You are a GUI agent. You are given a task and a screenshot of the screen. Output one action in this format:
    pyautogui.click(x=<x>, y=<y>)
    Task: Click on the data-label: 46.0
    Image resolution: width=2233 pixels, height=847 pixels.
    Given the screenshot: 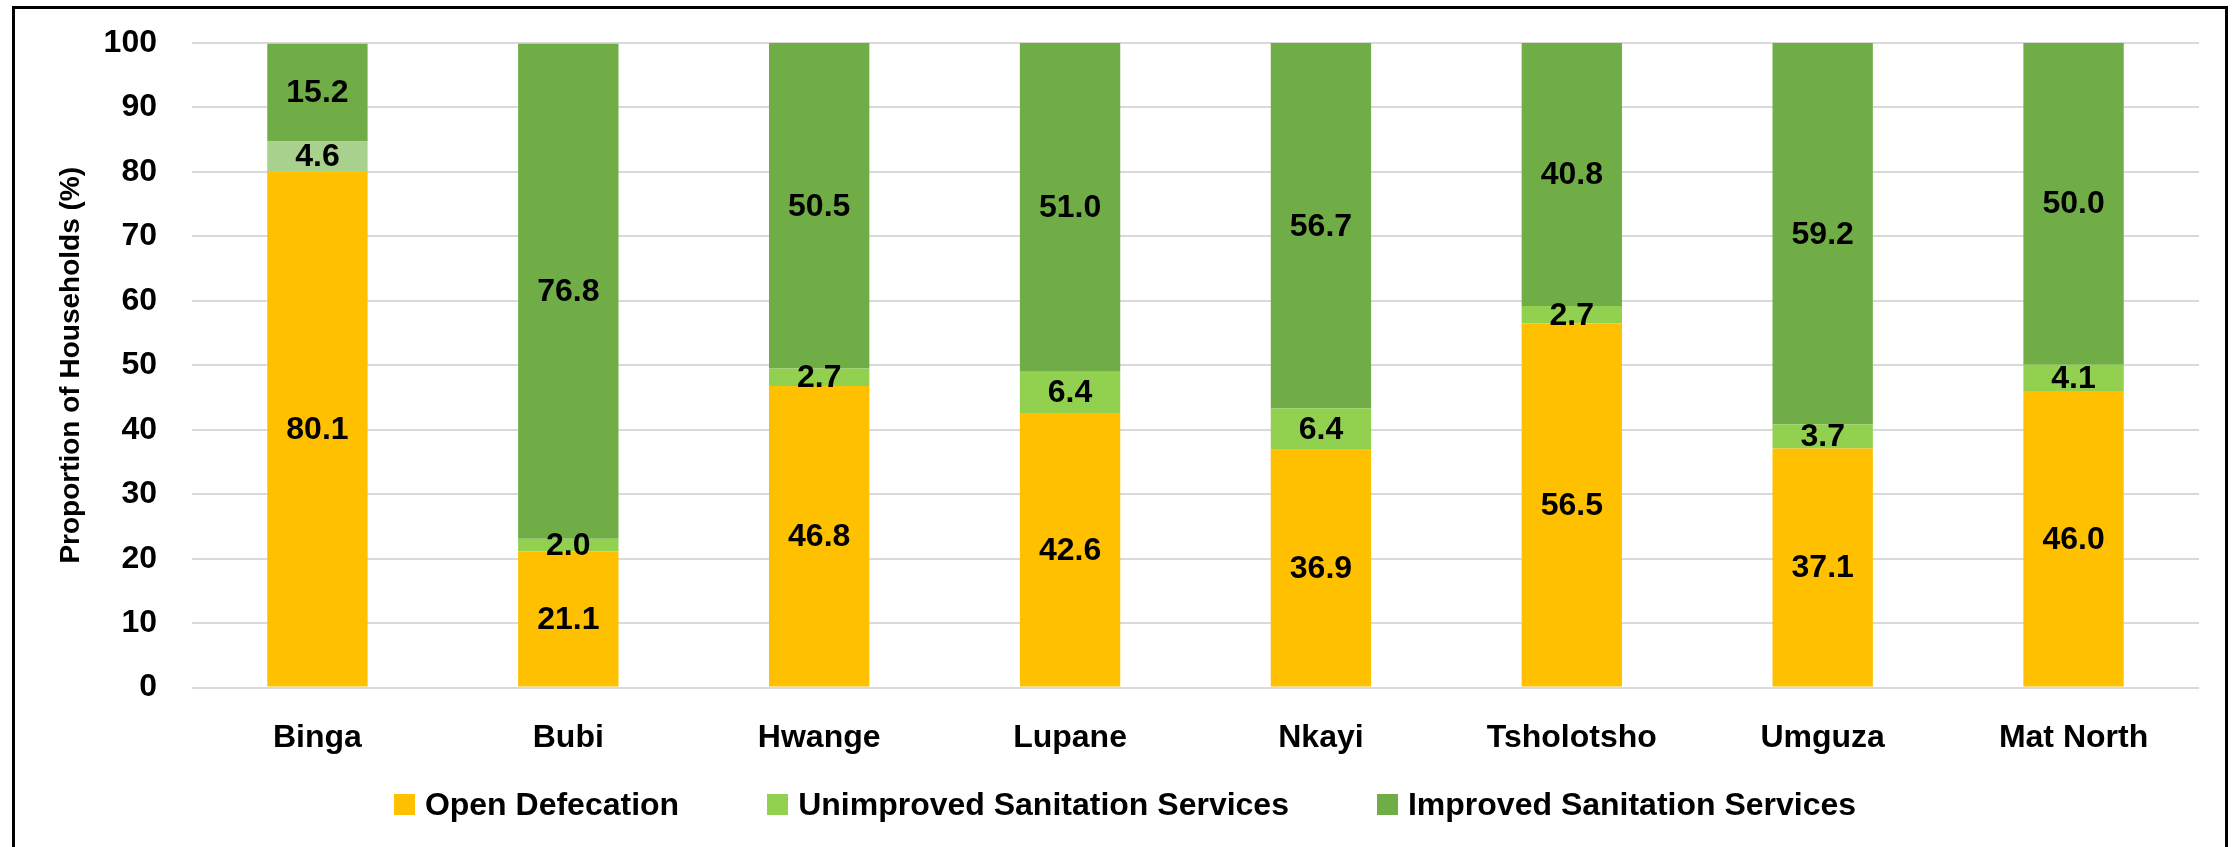 What is the action you would take?
    pyautogui.click(x=2073, y=537)
    